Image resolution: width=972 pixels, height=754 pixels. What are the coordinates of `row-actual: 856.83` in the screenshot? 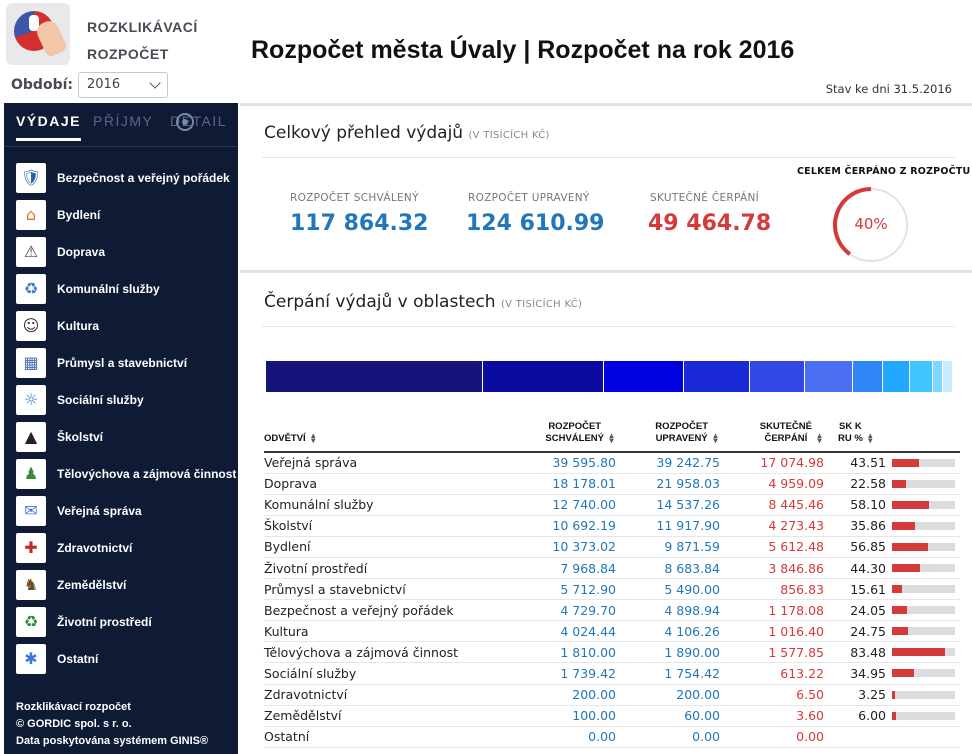 It's located at (774, 589).